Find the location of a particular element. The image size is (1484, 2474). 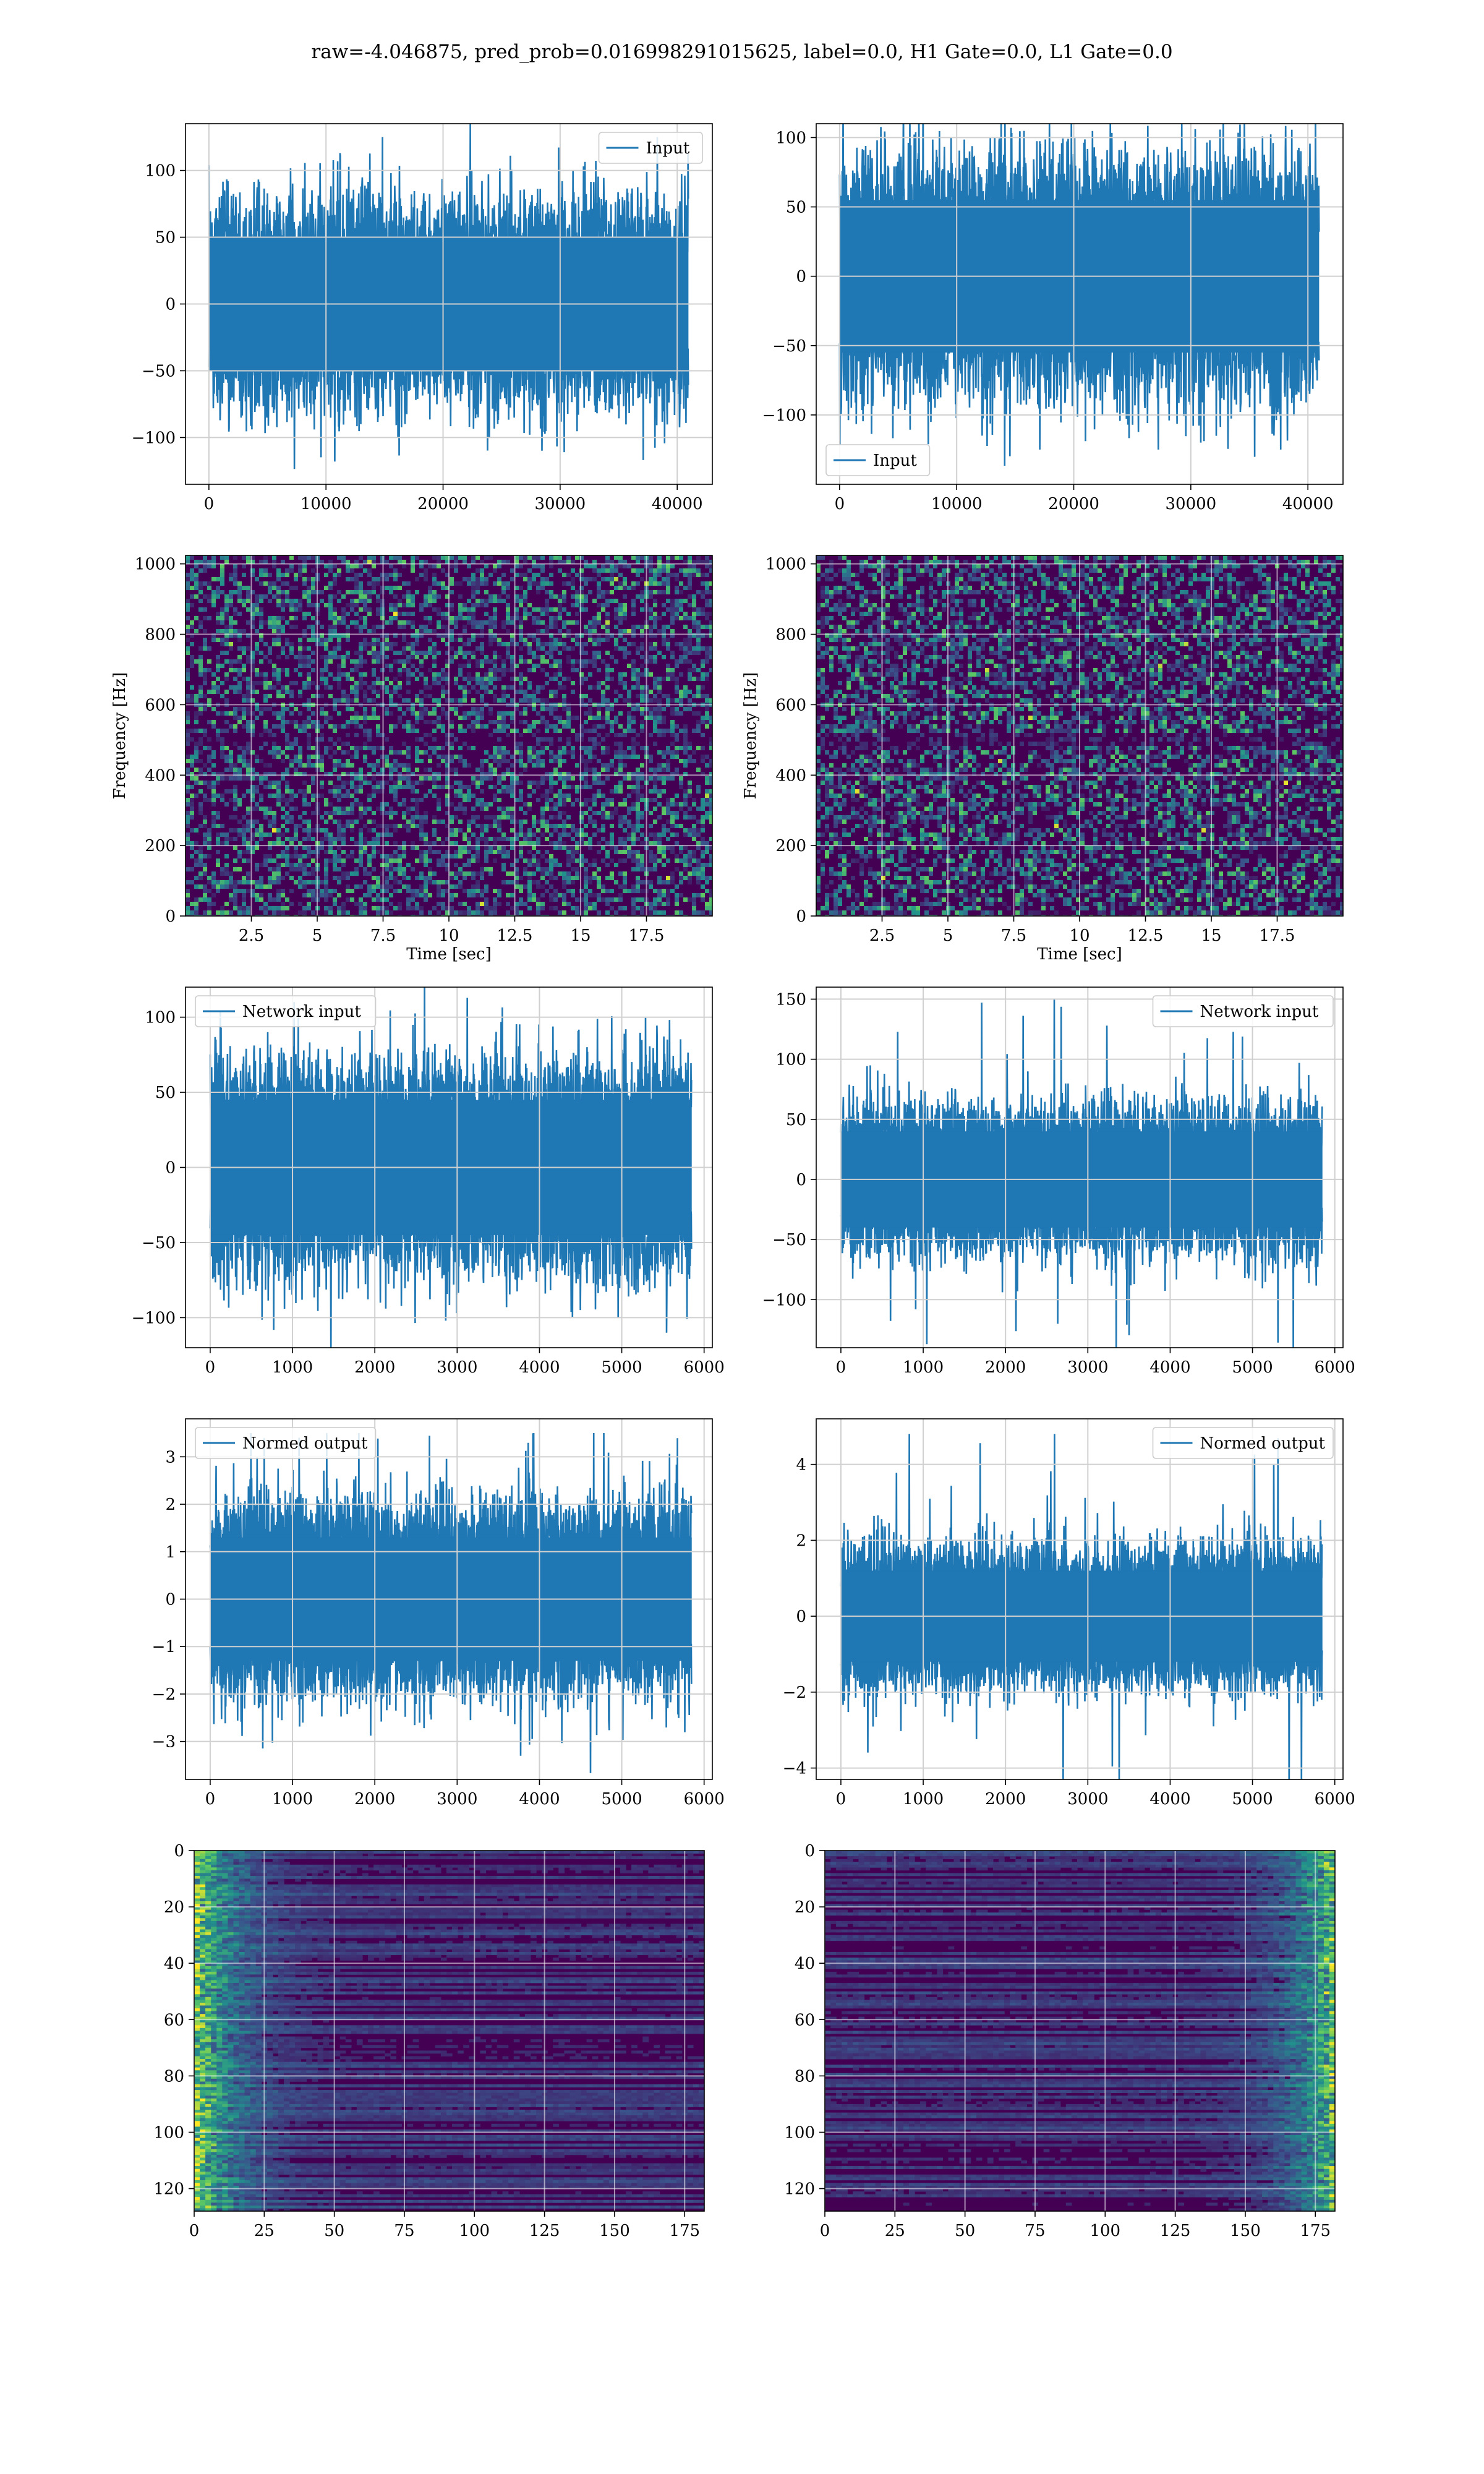

y-tick-label: −1 is located at coordinates (164, 1647).